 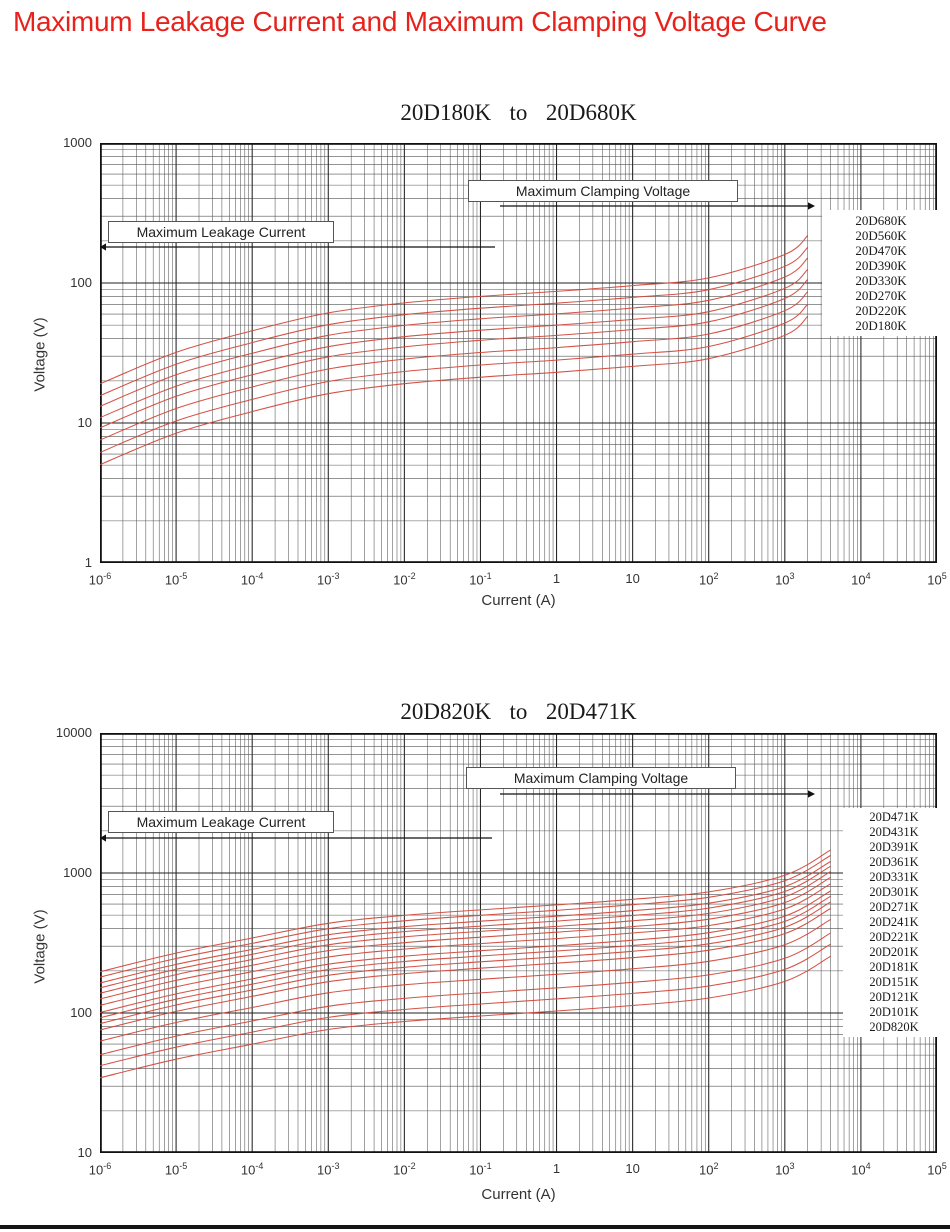 What do you see at coordinates (894, 1027) in the screenshot?
I see `series-label: 20D820K` at bounding box center [894, 1027].